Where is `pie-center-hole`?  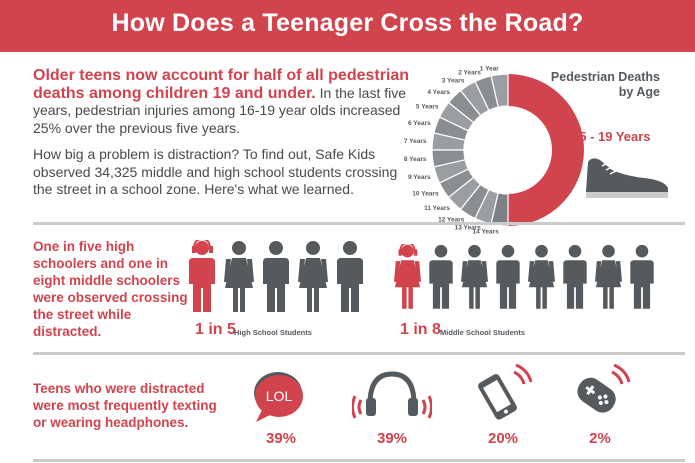 pie-center-hole is located at coordinates (508, 150).